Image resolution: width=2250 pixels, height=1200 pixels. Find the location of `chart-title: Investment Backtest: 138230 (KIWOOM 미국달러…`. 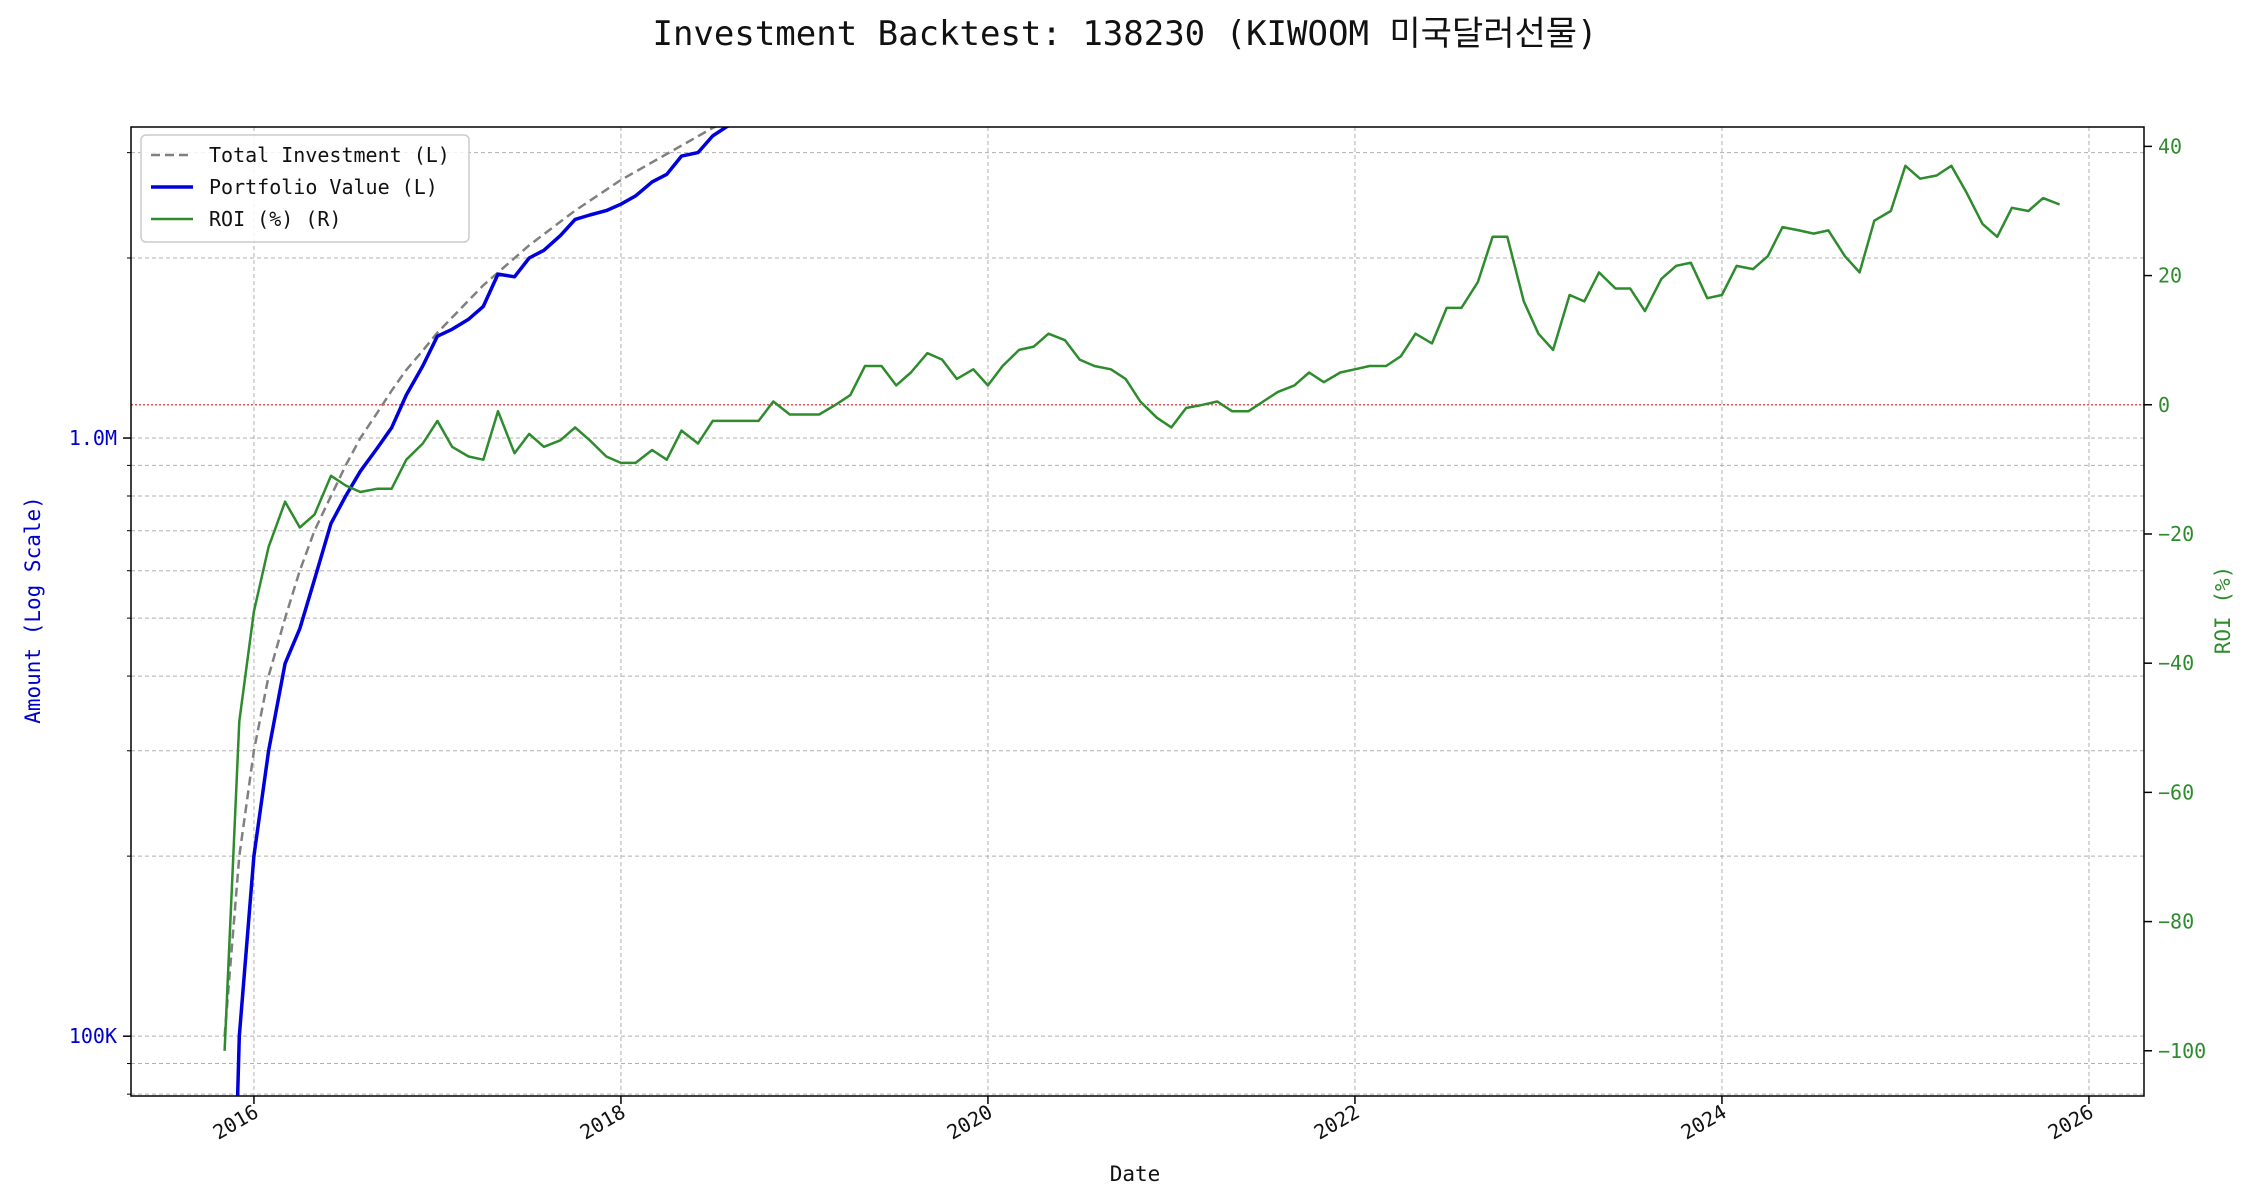

chart-title: Investment Backtest: 138230 (KIWOOM 미국달러… is located at coordinates (1124, 34).